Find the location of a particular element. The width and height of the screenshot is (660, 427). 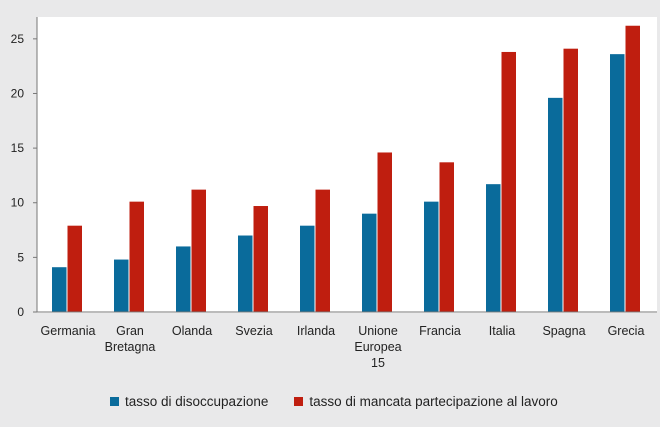

x-category-label-line: Italia is located at coordinates (502, 331).